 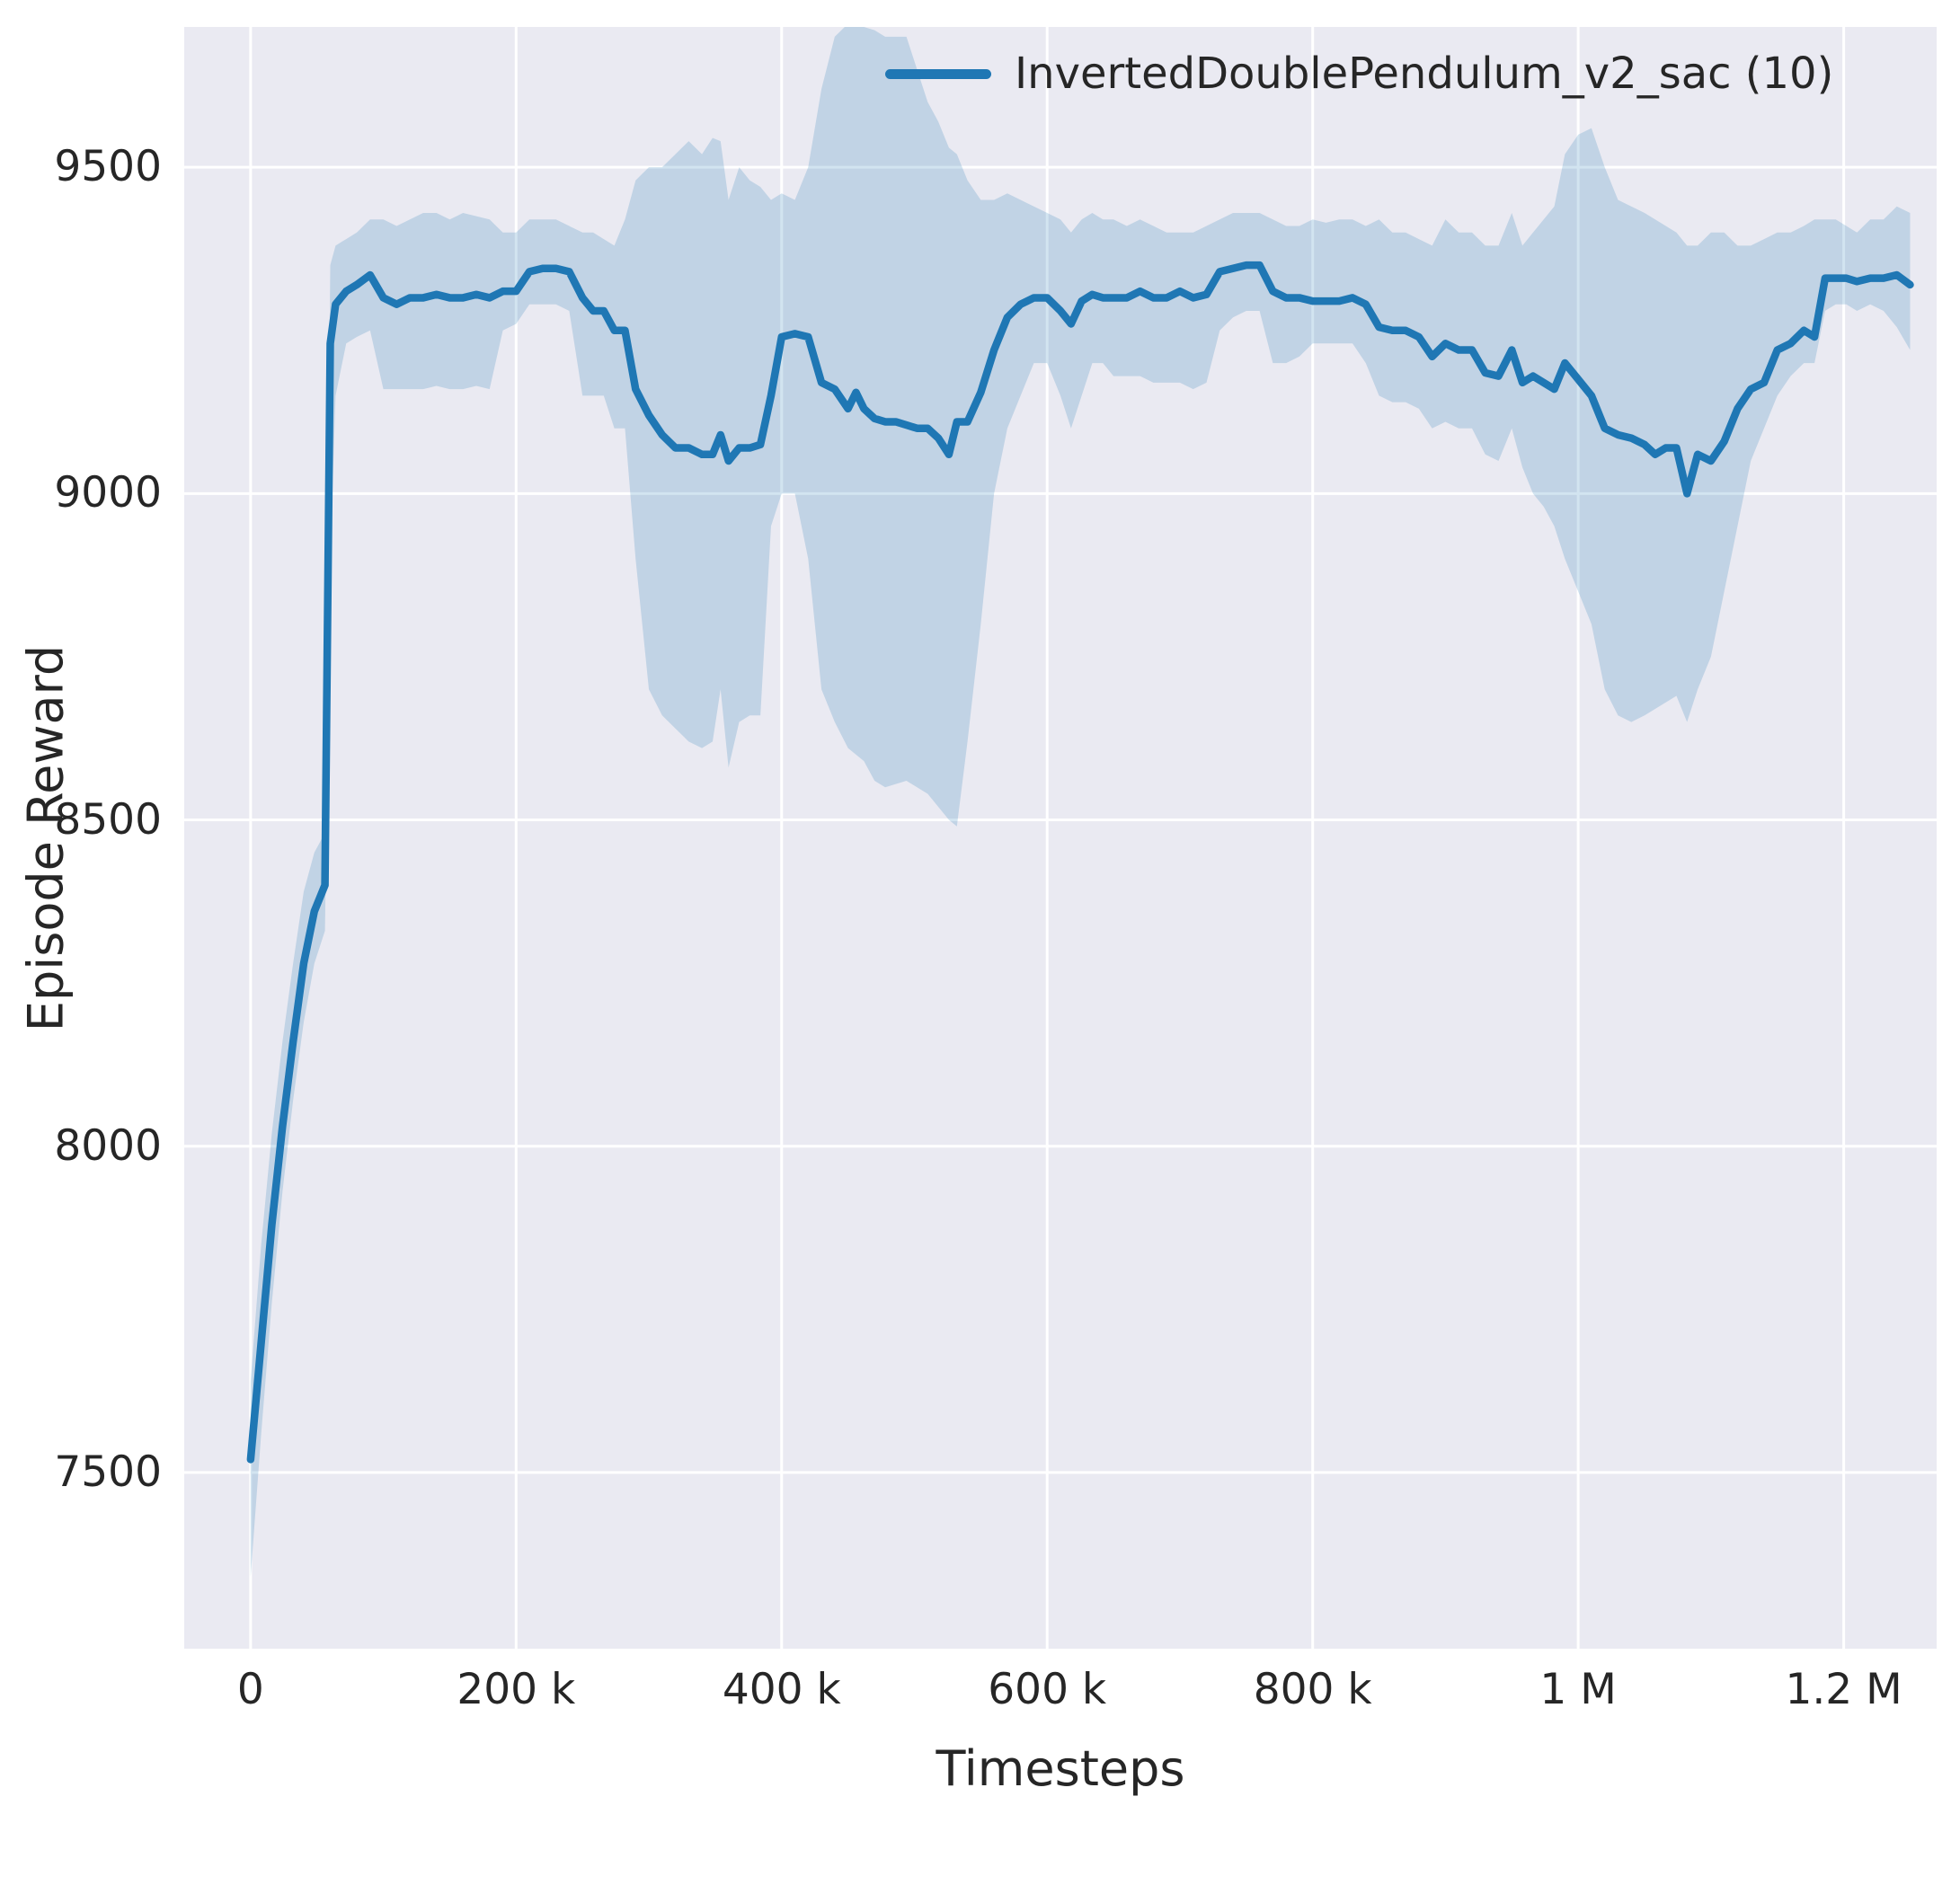 What do you see at coordinates (108, 167) in the screenshot?
I see `y-tick-label: 9500` at bounding box center [108, 167].